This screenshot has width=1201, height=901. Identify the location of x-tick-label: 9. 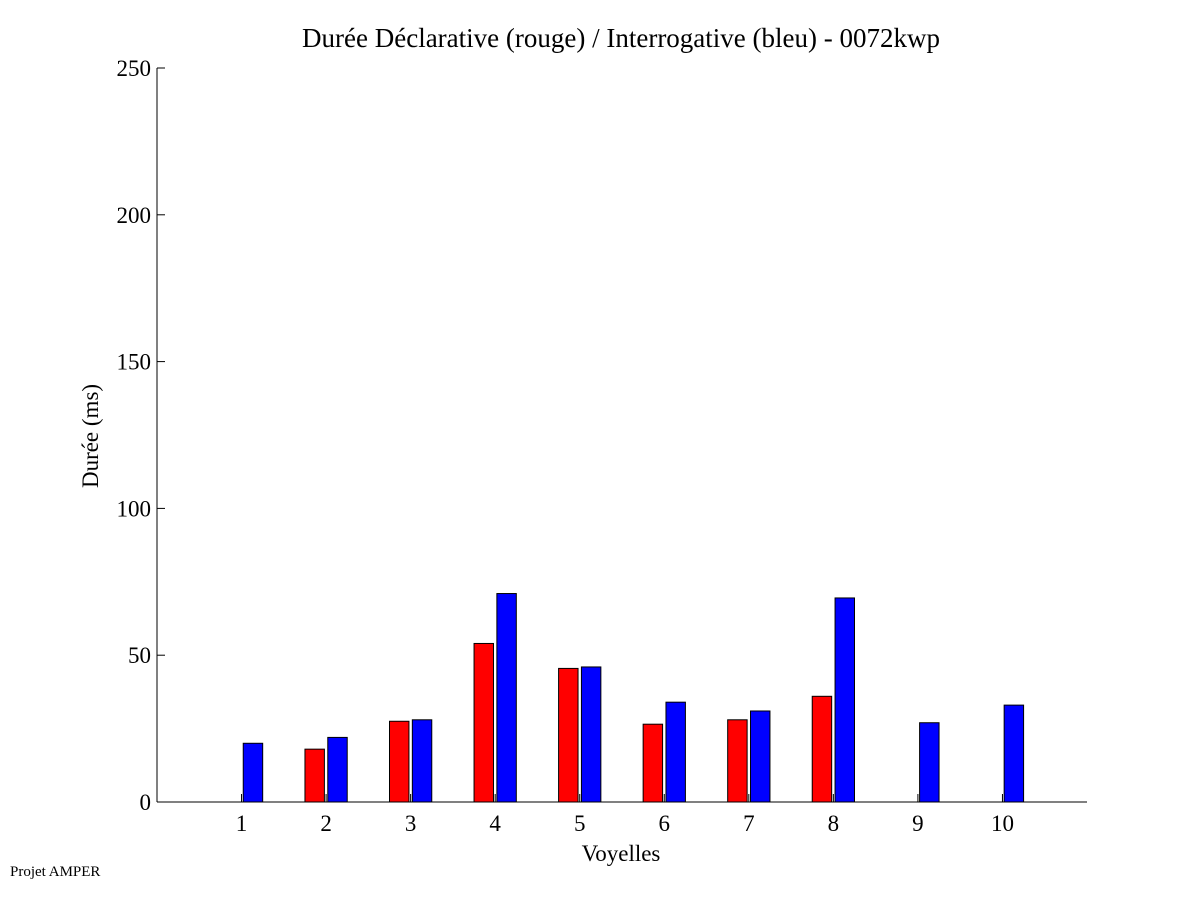
(918, 823).